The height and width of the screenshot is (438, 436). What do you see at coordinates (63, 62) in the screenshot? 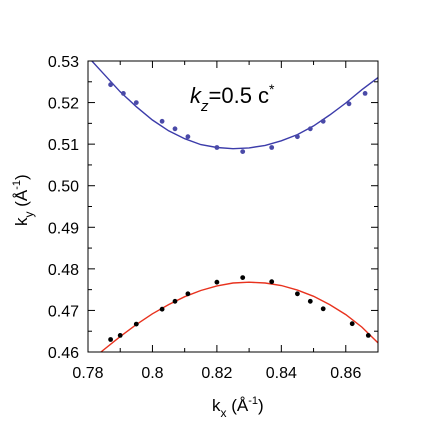
I see `y-tick-label: 0.53` at bounding box center [63, 62].